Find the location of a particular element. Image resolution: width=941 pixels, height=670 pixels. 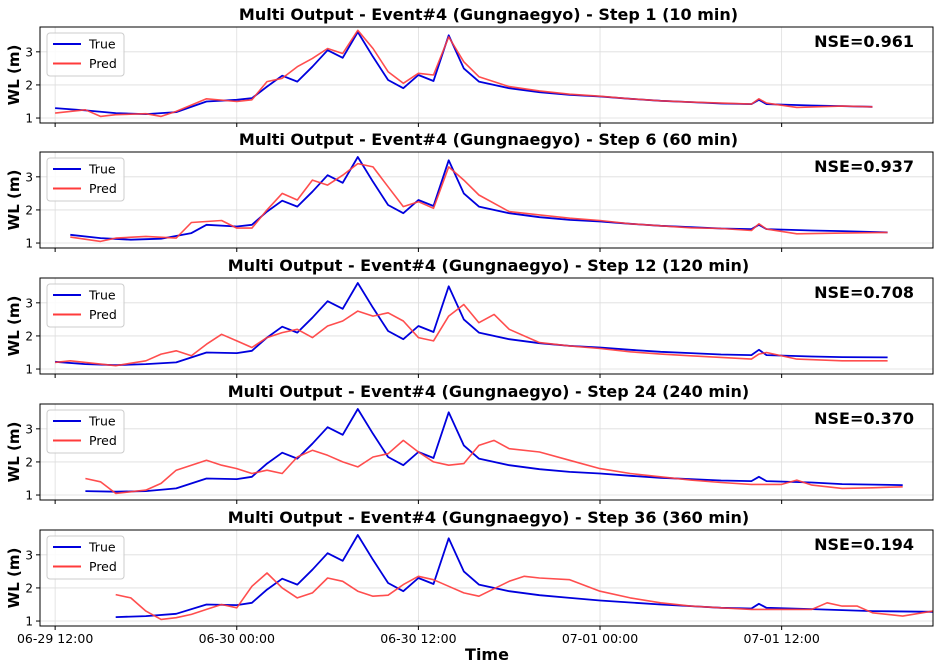

nse-annotation: NSE=0.194 is located at coordinates (864, 544).